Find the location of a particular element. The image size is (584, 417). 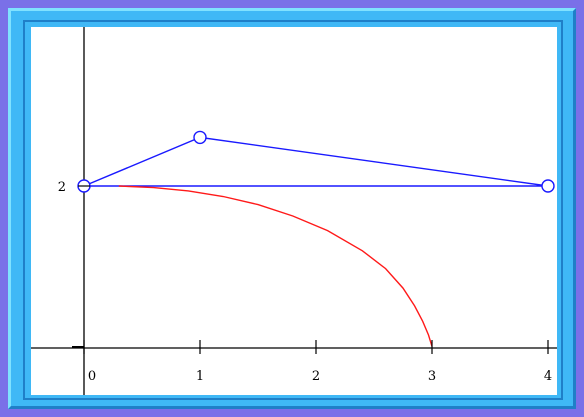

x-tick-label: 2 is located at coordinates (316, 376).